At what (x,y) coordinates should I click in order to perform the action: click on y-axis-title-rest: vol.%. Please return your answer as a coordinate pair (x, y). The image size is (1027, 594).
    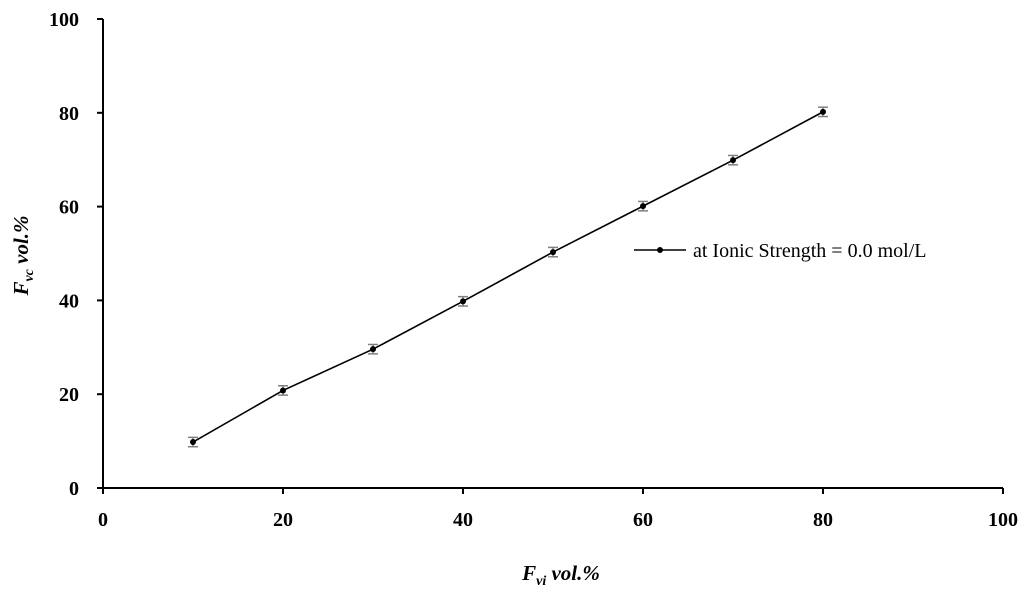
    Looking at the image, I should click on (21, 242).